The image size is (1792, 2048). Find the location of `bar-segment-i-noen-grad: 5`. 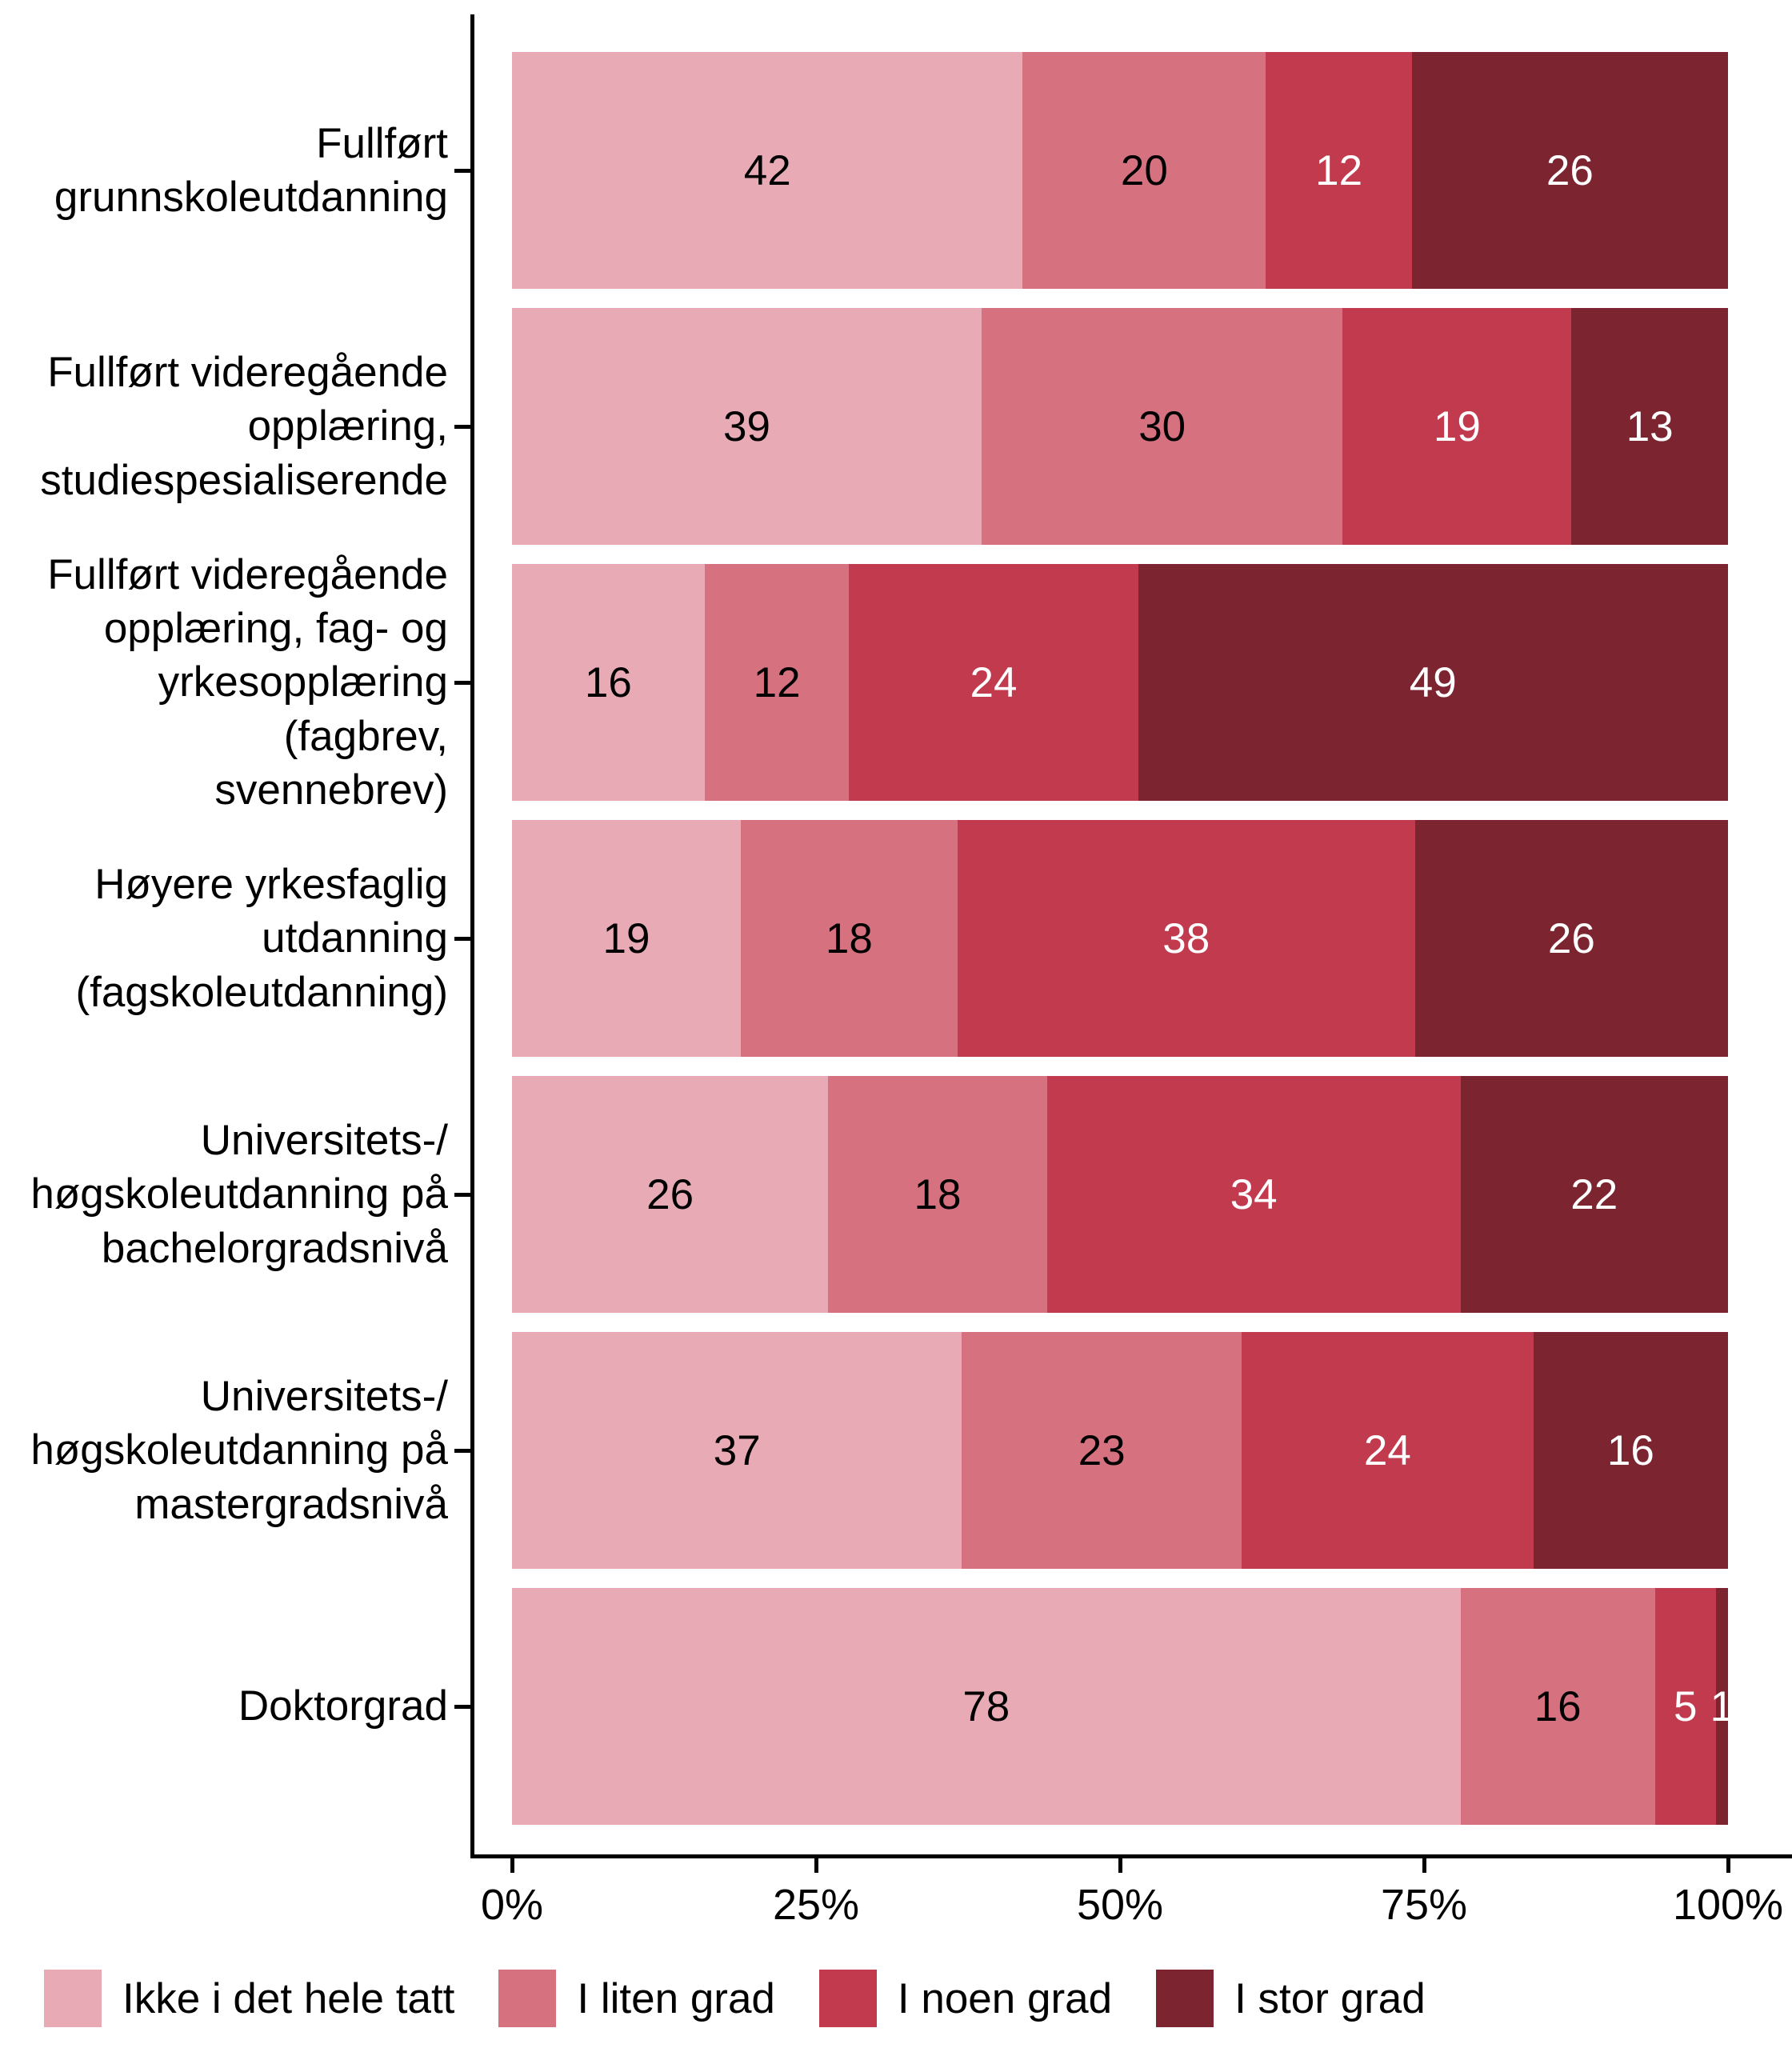

bar-segment-i-noen-grad: 5 is located at coordinates (1685, 1706).